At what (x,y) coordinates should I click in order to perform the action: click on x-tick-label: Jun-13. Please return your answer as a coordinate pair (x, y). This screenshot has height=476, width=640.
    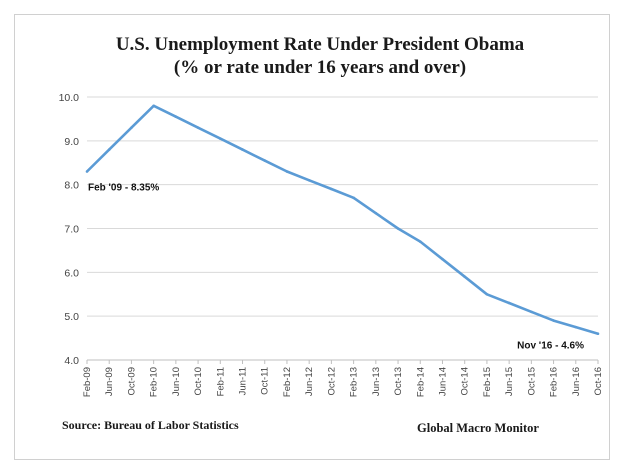
    Looking at the image, I should click on (376, 381).